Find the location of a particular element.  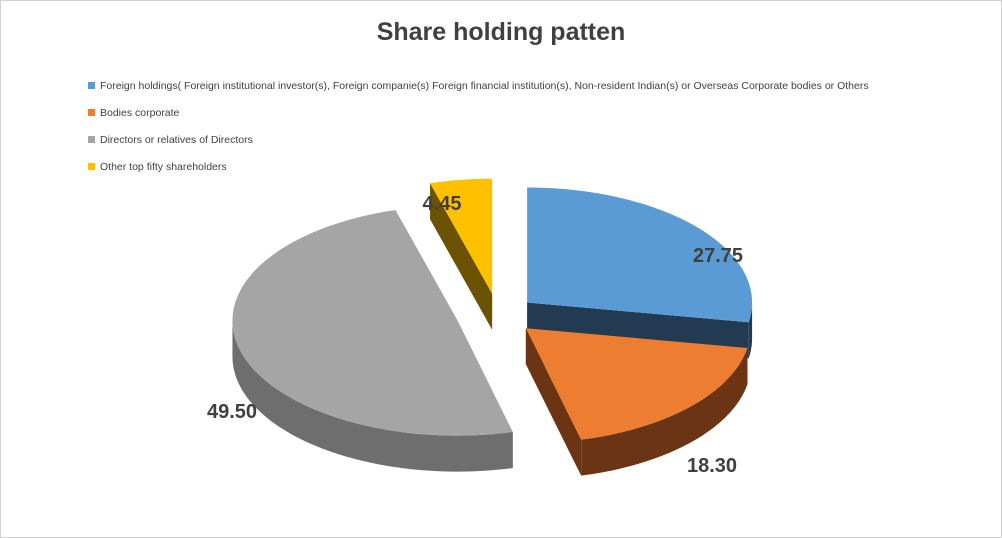

pie-slice-bodies-corporate is located at coordinates (636, 402).